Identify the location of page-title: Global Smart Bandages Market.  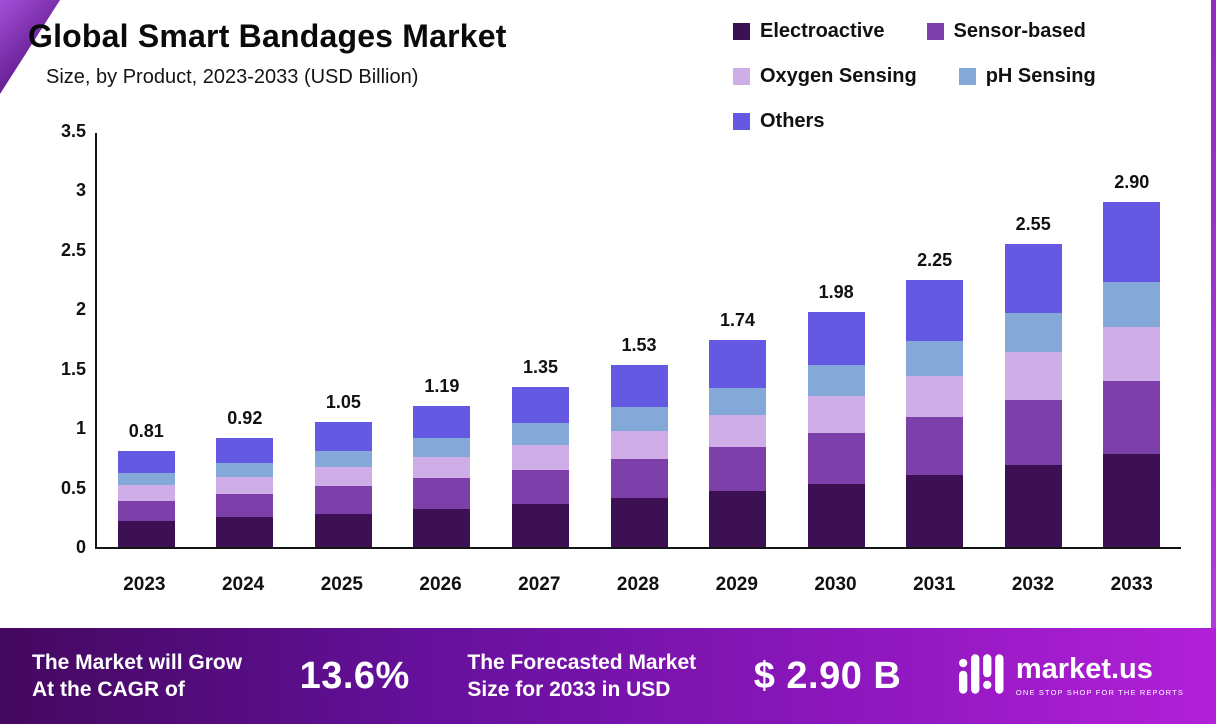
(267, 36).